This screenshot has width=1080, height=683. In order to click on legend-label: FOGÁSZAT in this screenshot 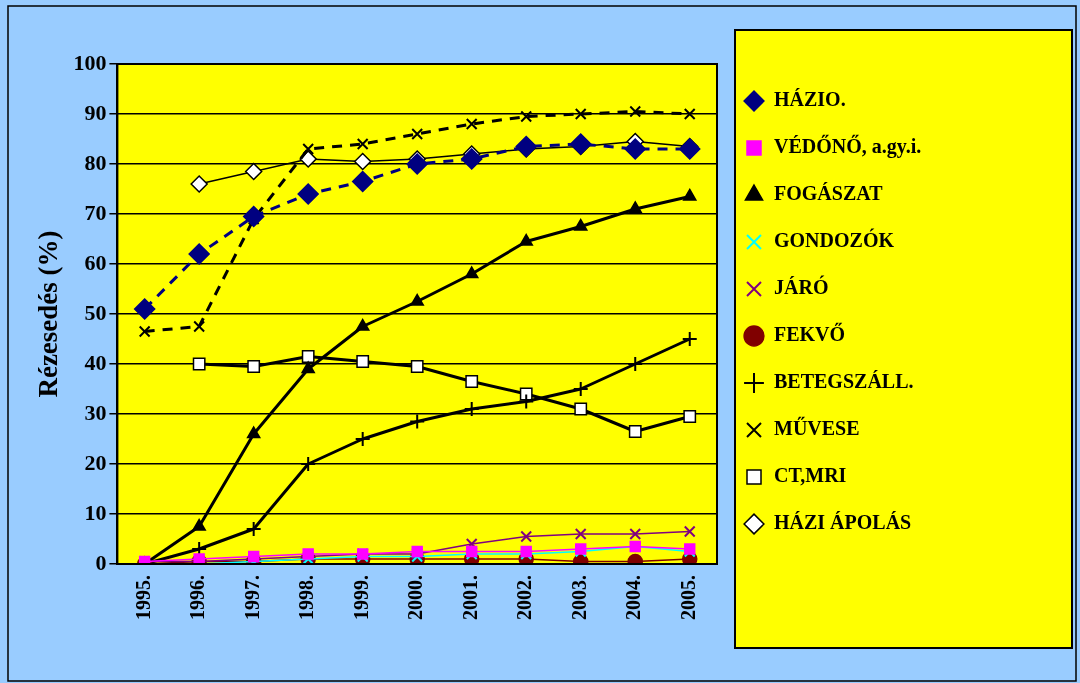, I will do `click(829, 193)`.